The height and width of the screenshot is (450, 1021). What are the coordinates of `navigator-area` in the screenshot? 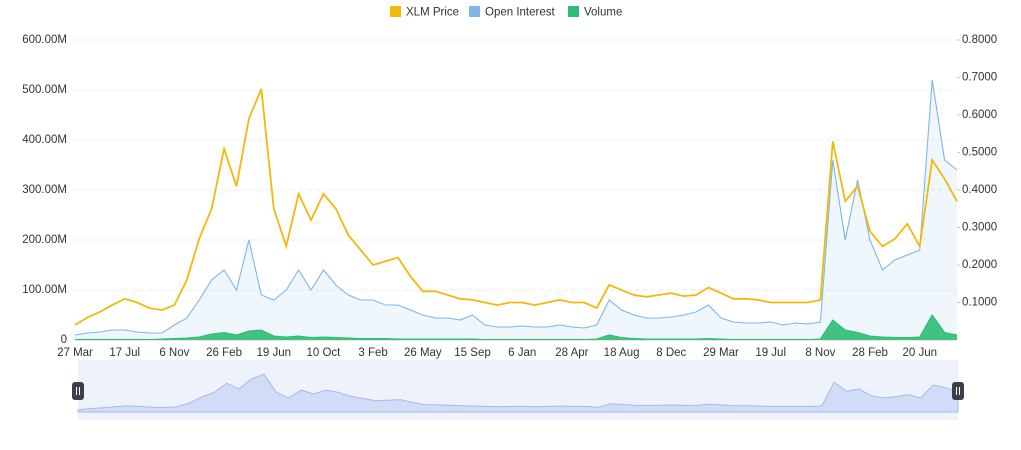 It's located at (518, 393).